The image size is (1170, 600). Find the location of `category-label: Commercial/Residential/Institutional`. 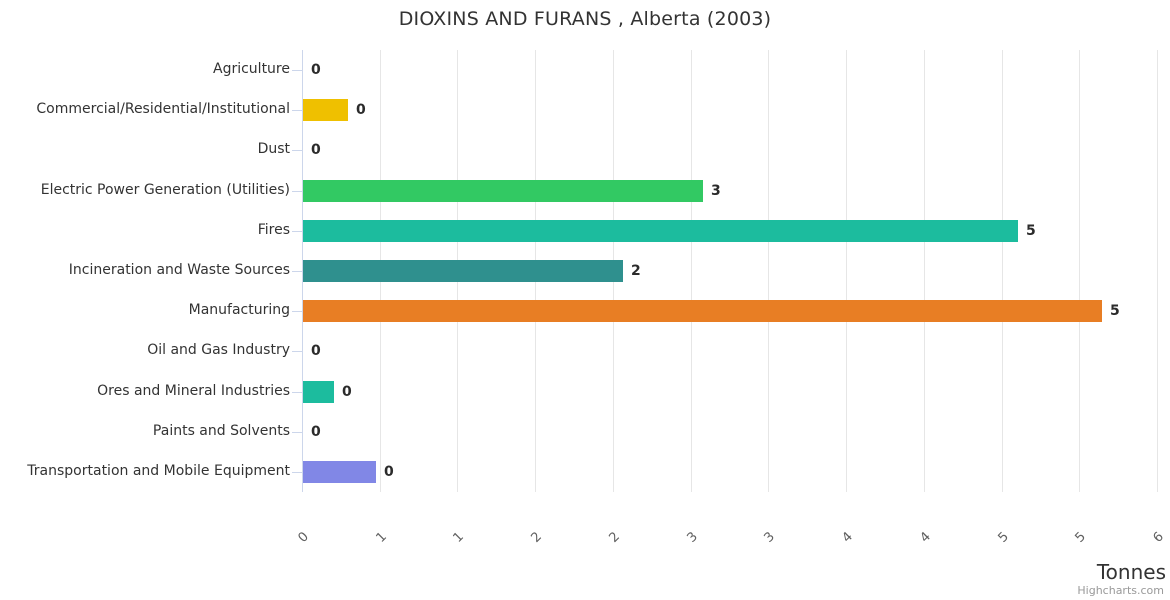

category-label: Commercial/Residential/Institutional is located at coordinates (163, 109).